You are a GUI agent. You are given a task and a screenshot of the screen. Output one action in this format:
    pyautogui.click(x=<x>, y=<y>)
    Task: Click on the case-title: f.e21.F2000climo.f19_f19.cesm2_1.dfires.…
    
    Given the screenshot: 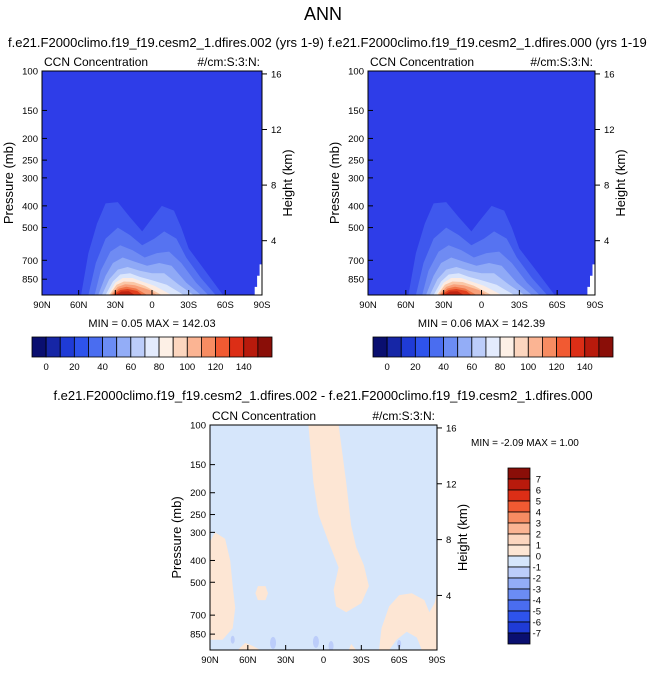 What is the action you would take?
    pyautogui.click(x=322, y=395)
    